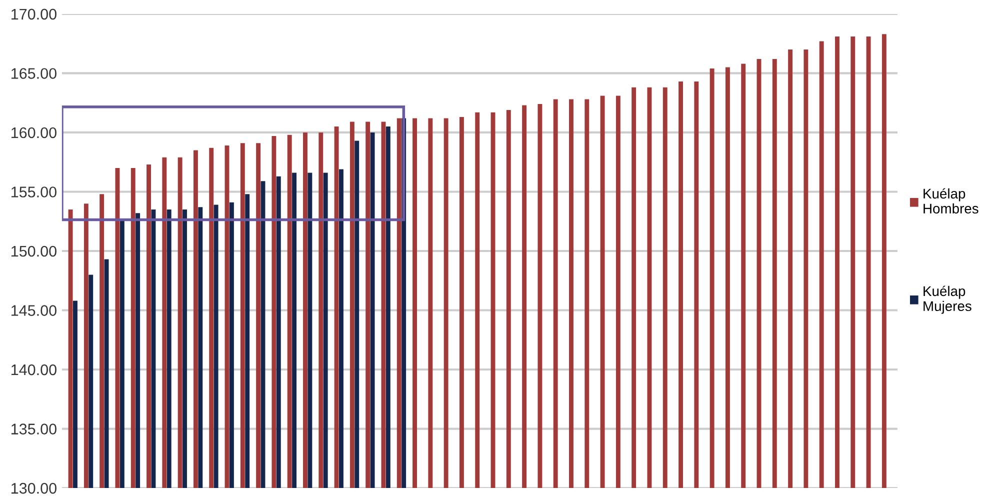 The image size is (983, 498). Describe the element at coordinates (34, 310) in the screenshot. I see `y-tick-label: 145.00` at that location.